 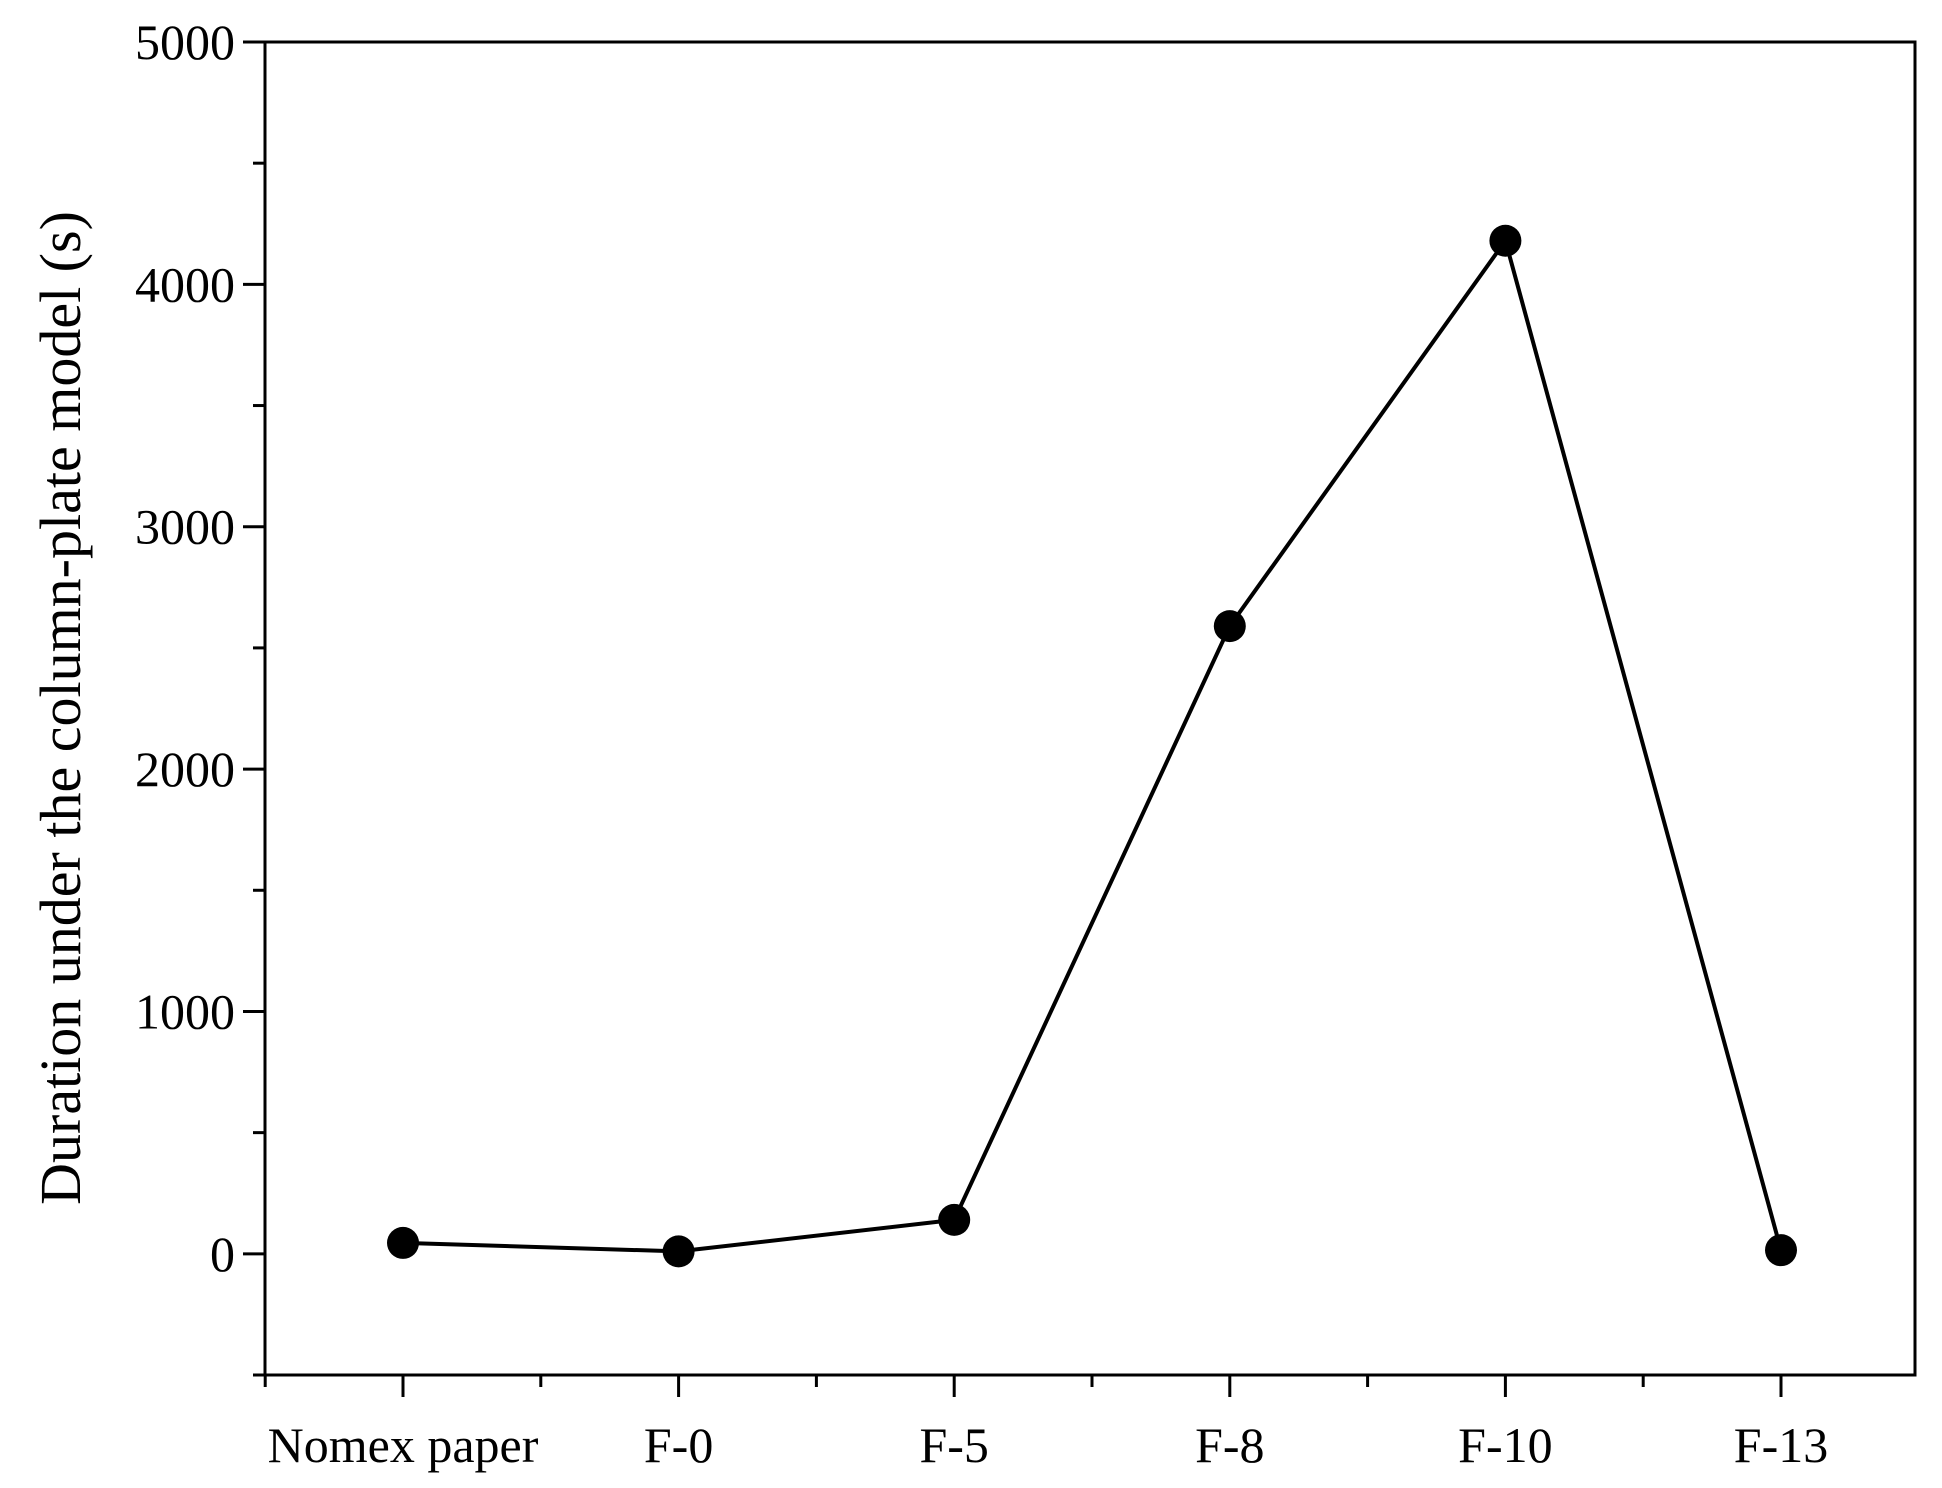 I want to click on x-tick-label: F-8, so click(x=1229, y=1445).